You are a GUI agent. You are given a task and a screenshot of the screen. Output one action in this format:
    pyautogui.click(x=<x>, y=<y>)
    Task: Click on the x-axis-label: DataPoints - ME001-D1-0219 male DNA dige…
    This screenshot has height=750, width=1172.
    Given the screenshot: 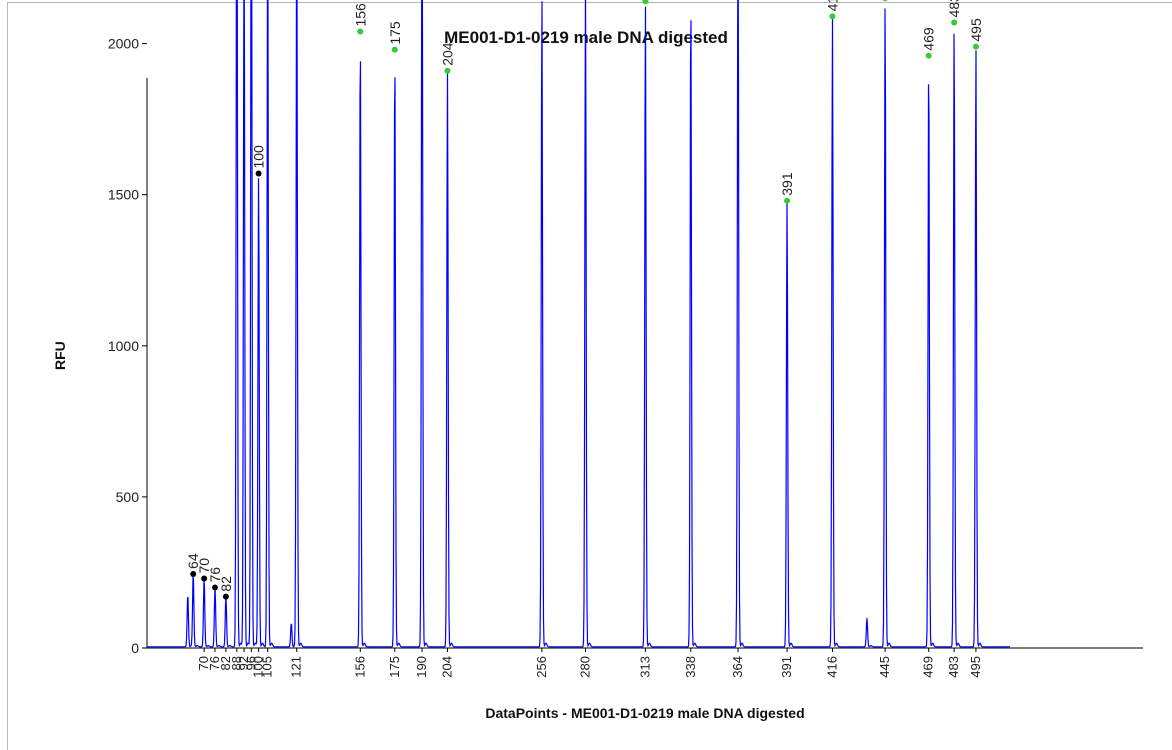 What is the action you would take?
    pyautogui.click(x=645, y=713)
    